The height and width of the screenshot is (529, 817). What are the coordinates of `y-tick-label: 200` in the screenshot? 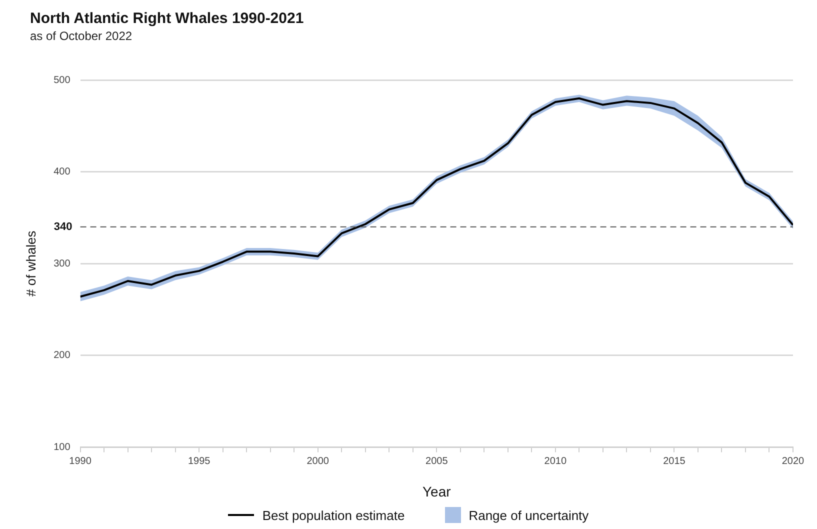 It's located at (62, 356).